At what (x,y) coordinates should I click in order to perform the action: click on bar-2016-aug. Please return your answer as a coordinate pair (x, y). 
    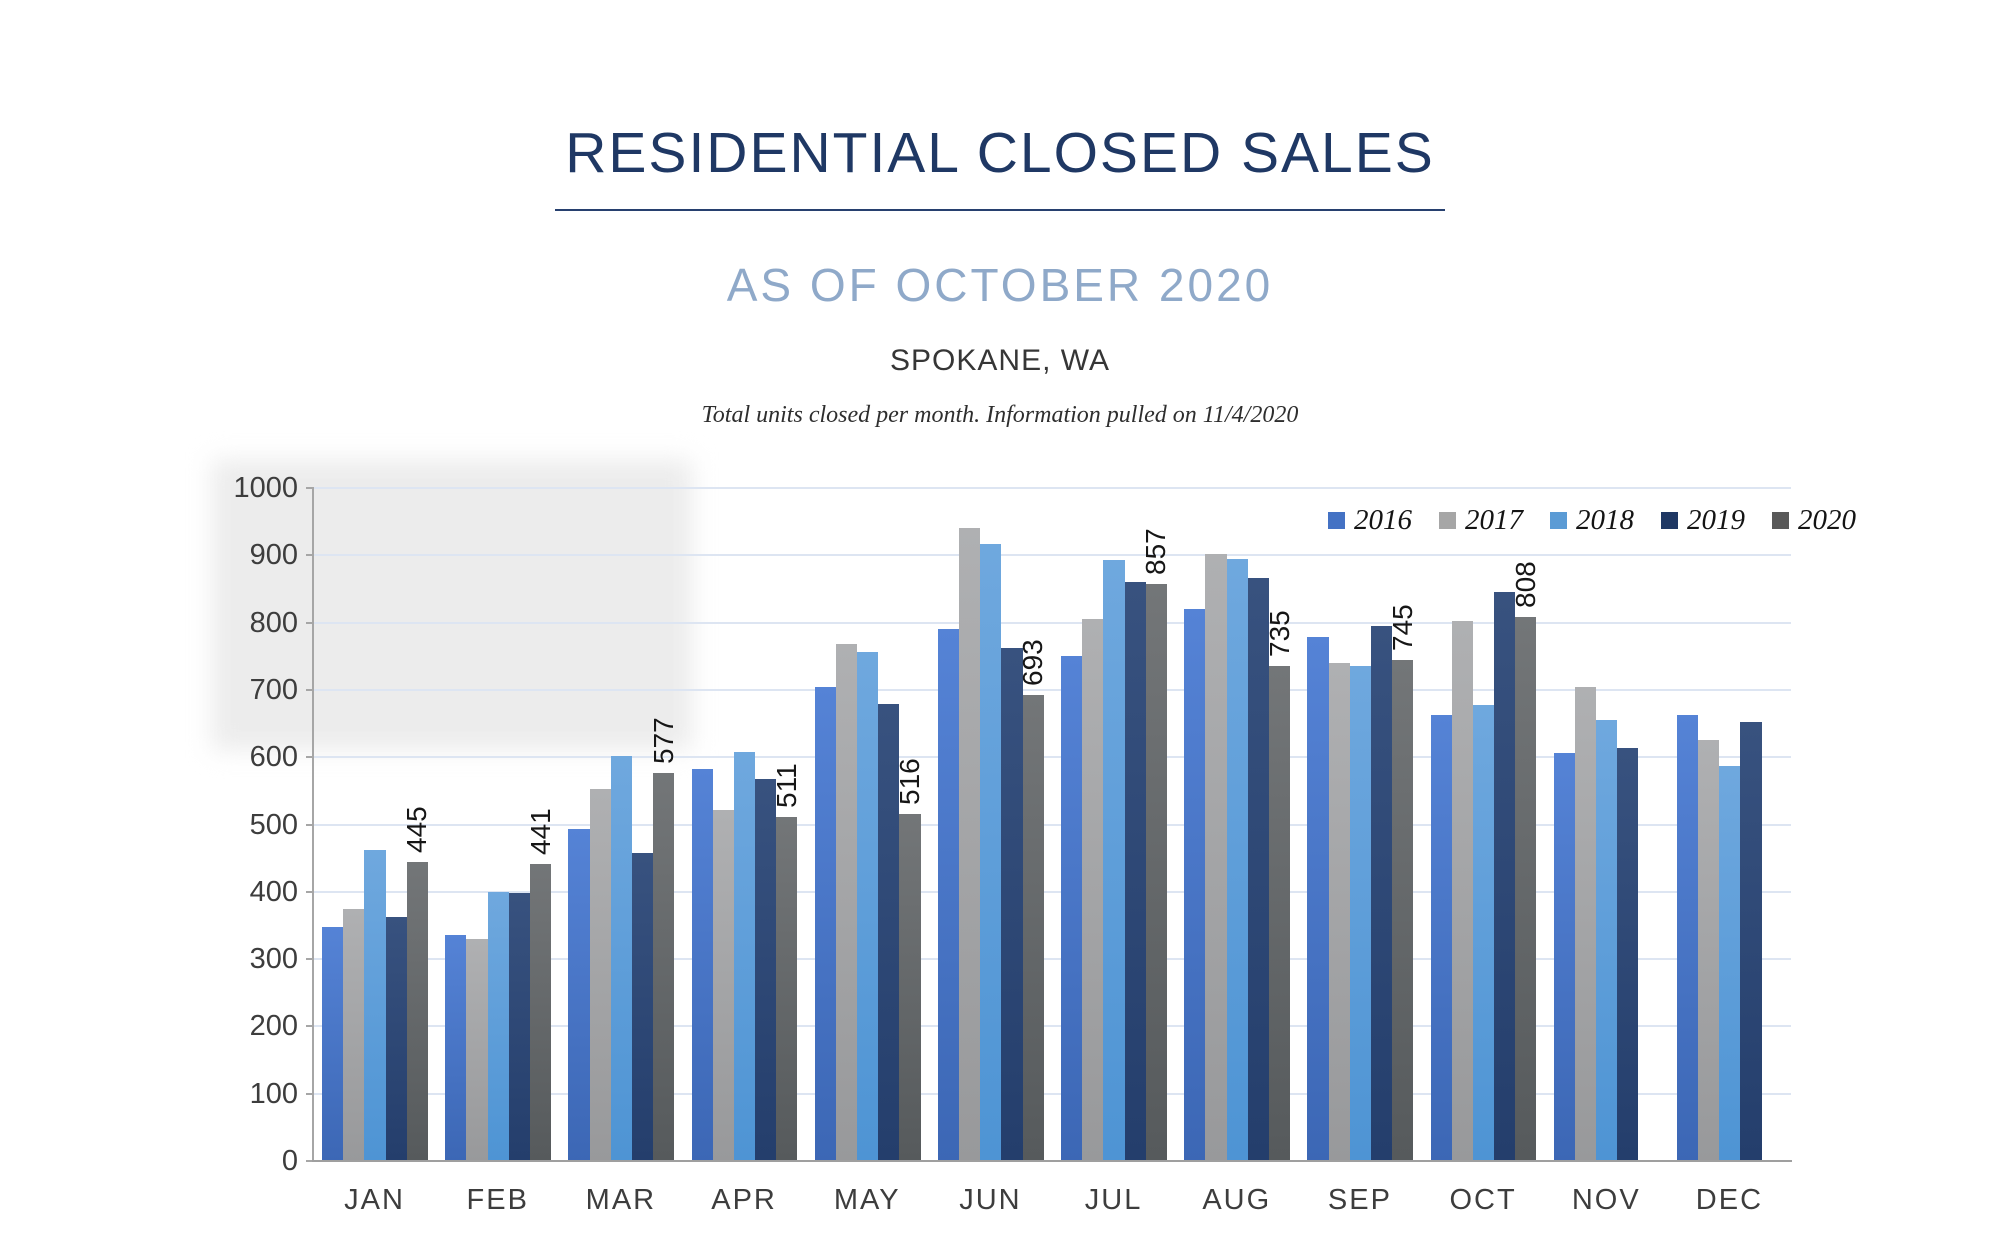
    Looking at the image, I should click on (1195, 885).